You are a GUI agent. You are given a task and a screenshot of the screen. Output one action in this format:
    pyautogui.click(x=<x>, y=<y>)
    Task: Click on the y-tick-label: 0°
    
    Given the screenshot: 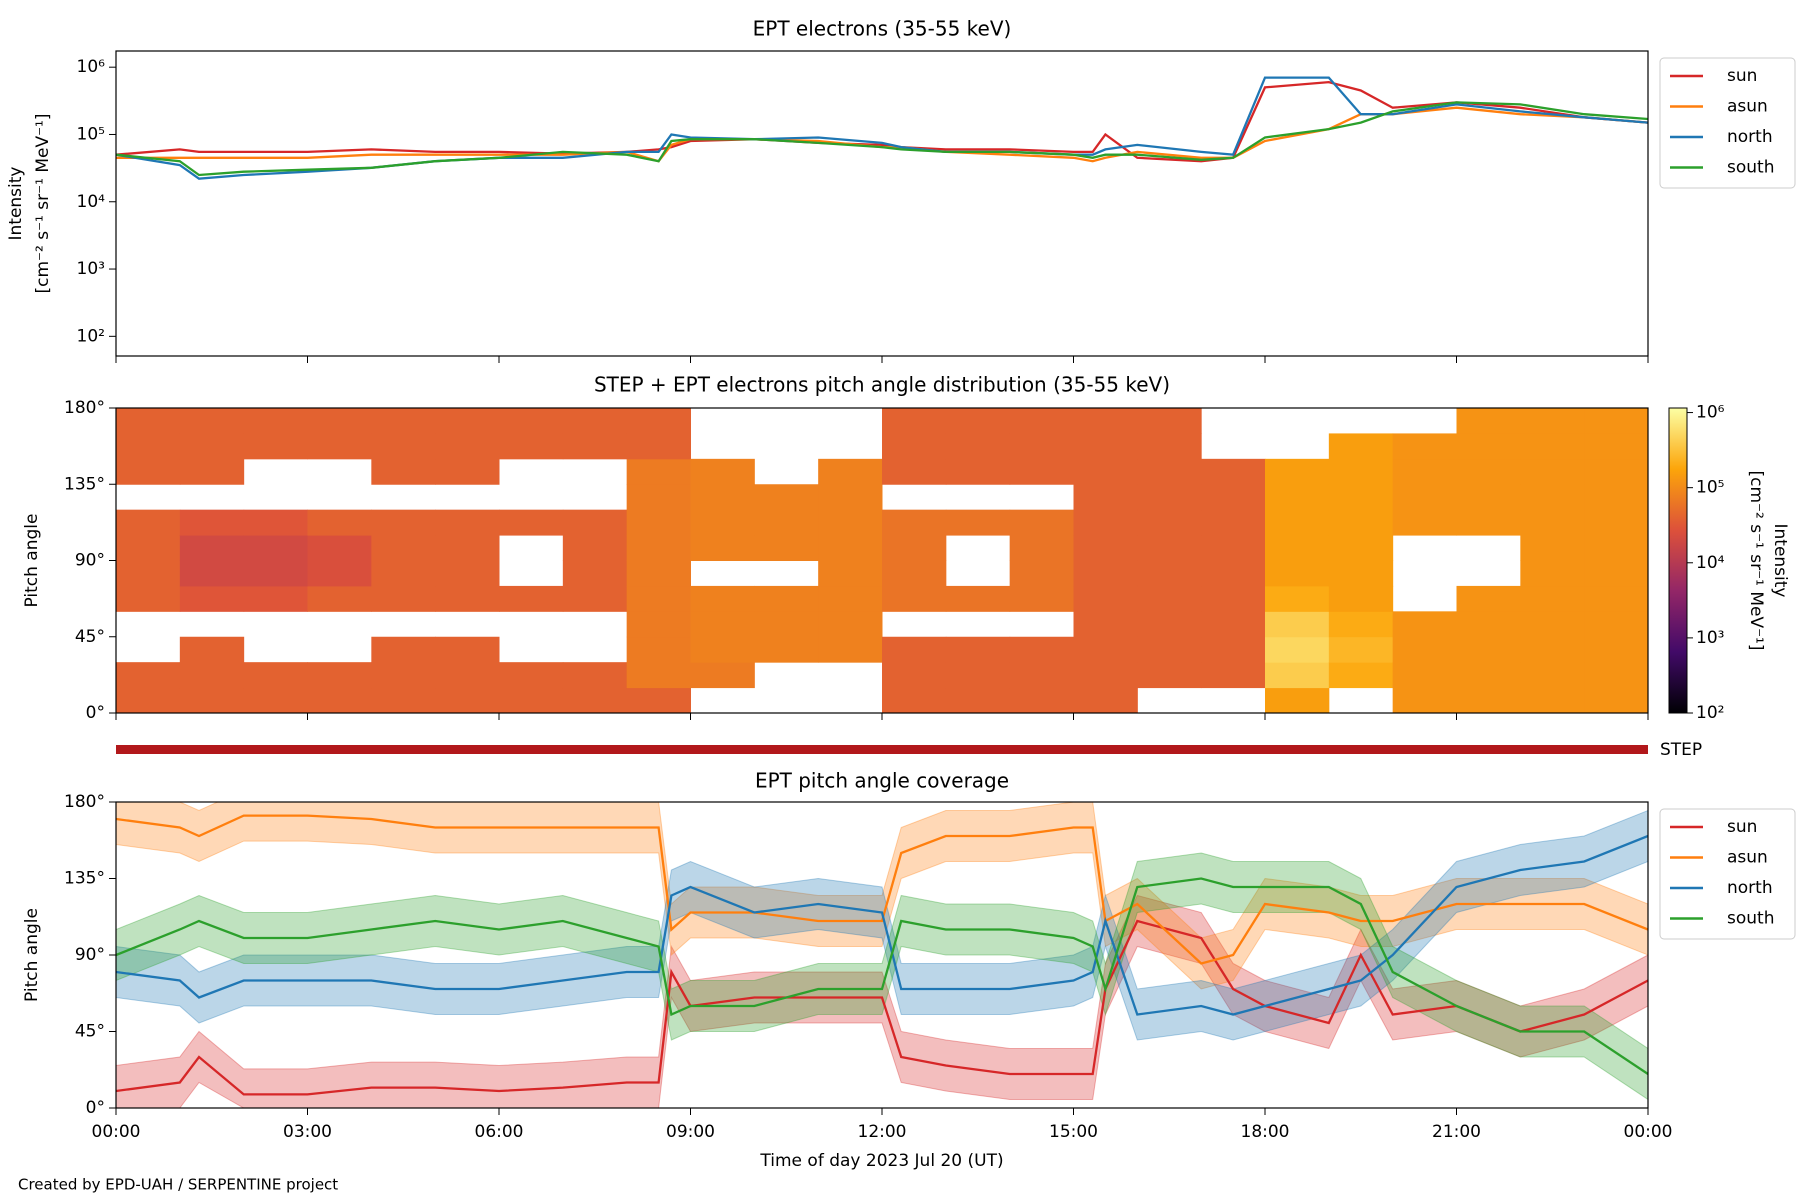 What is the action you would take?
    pyautogui.click(x=95, y=713)
    